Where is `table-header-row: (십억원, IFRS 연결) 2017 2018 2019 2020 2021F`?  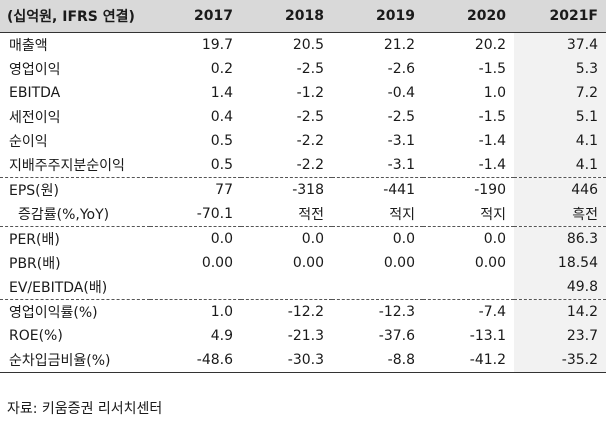 table-header-row: (십억원, IFRS 연결) 2017 2018 2019 2020 2021F is located at coordinates (303, 16).